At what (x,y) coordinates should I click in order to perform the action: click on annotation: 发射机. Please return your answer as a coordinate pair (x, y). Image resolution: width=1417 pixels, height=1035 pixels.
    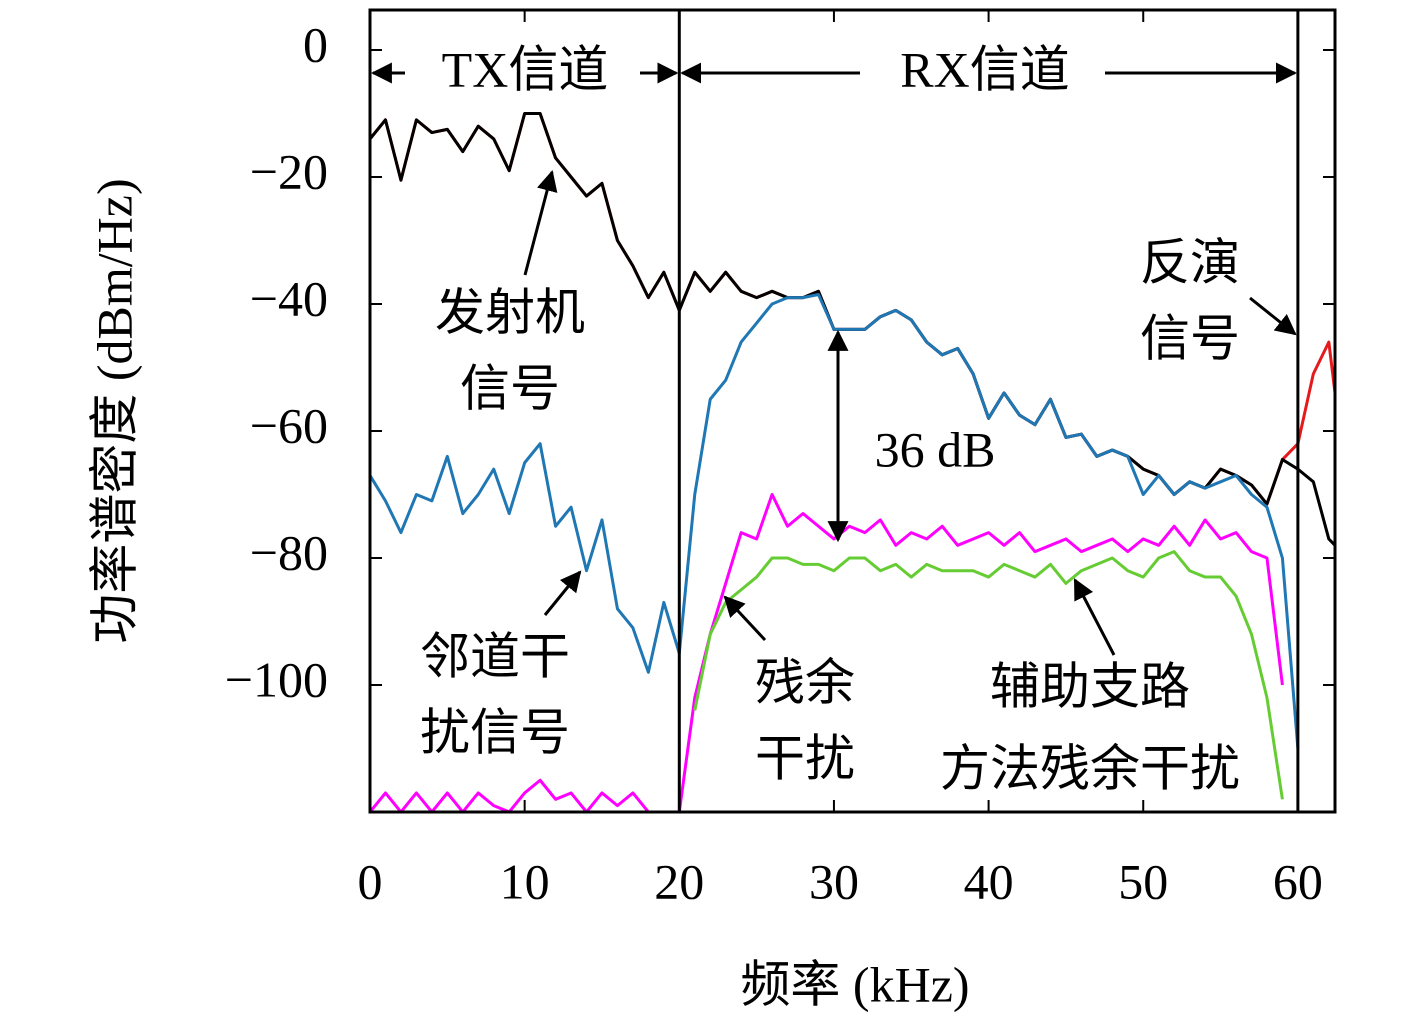
    Looking at the image, I should click on (510, 312).